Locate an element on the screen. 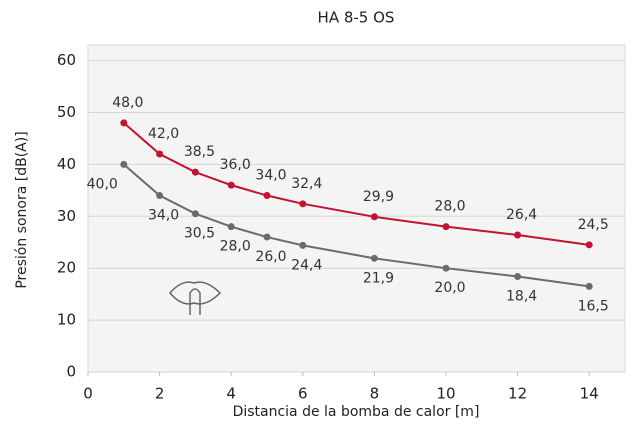  y-tick-label: 20 is located at coordinates (66, 268).